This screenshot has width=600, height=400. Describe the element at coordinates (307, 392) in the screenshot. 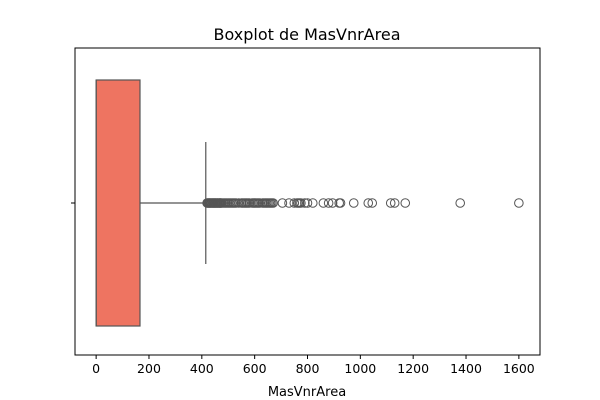

I see `x-axis-label: MasVnrArea` at that location.